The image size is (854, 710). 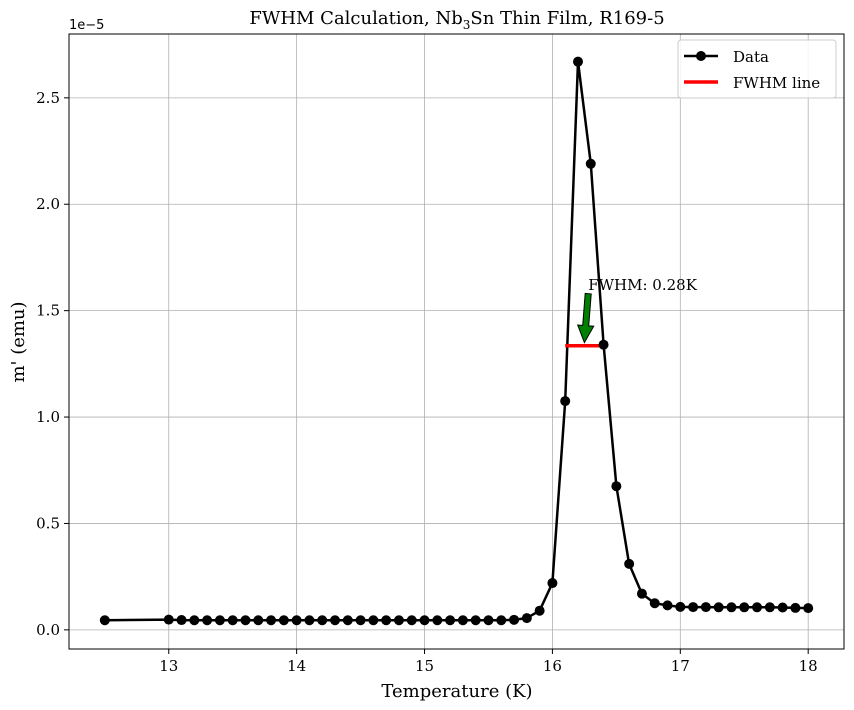 What do you see at coordinates (456, 691) in the screenshot?
I see `x-axis-label: Temperature (K)` at bounding box center [456, 691].